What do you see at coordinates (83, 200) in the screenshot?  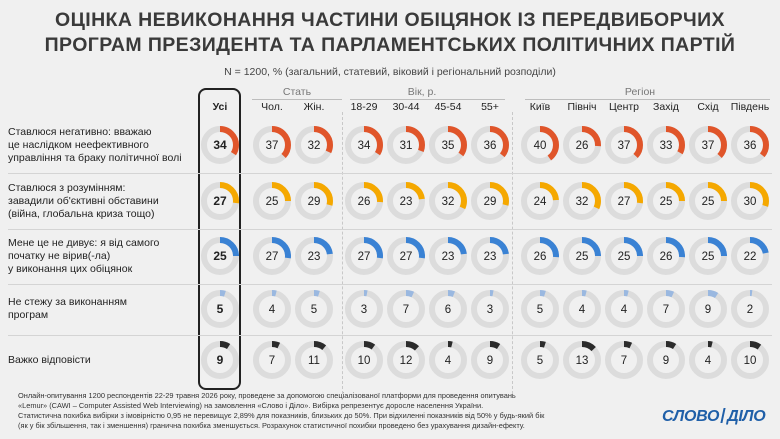 I see `row-label-line: завадили об'єктивні обставини` at bounding box center [83, 200].